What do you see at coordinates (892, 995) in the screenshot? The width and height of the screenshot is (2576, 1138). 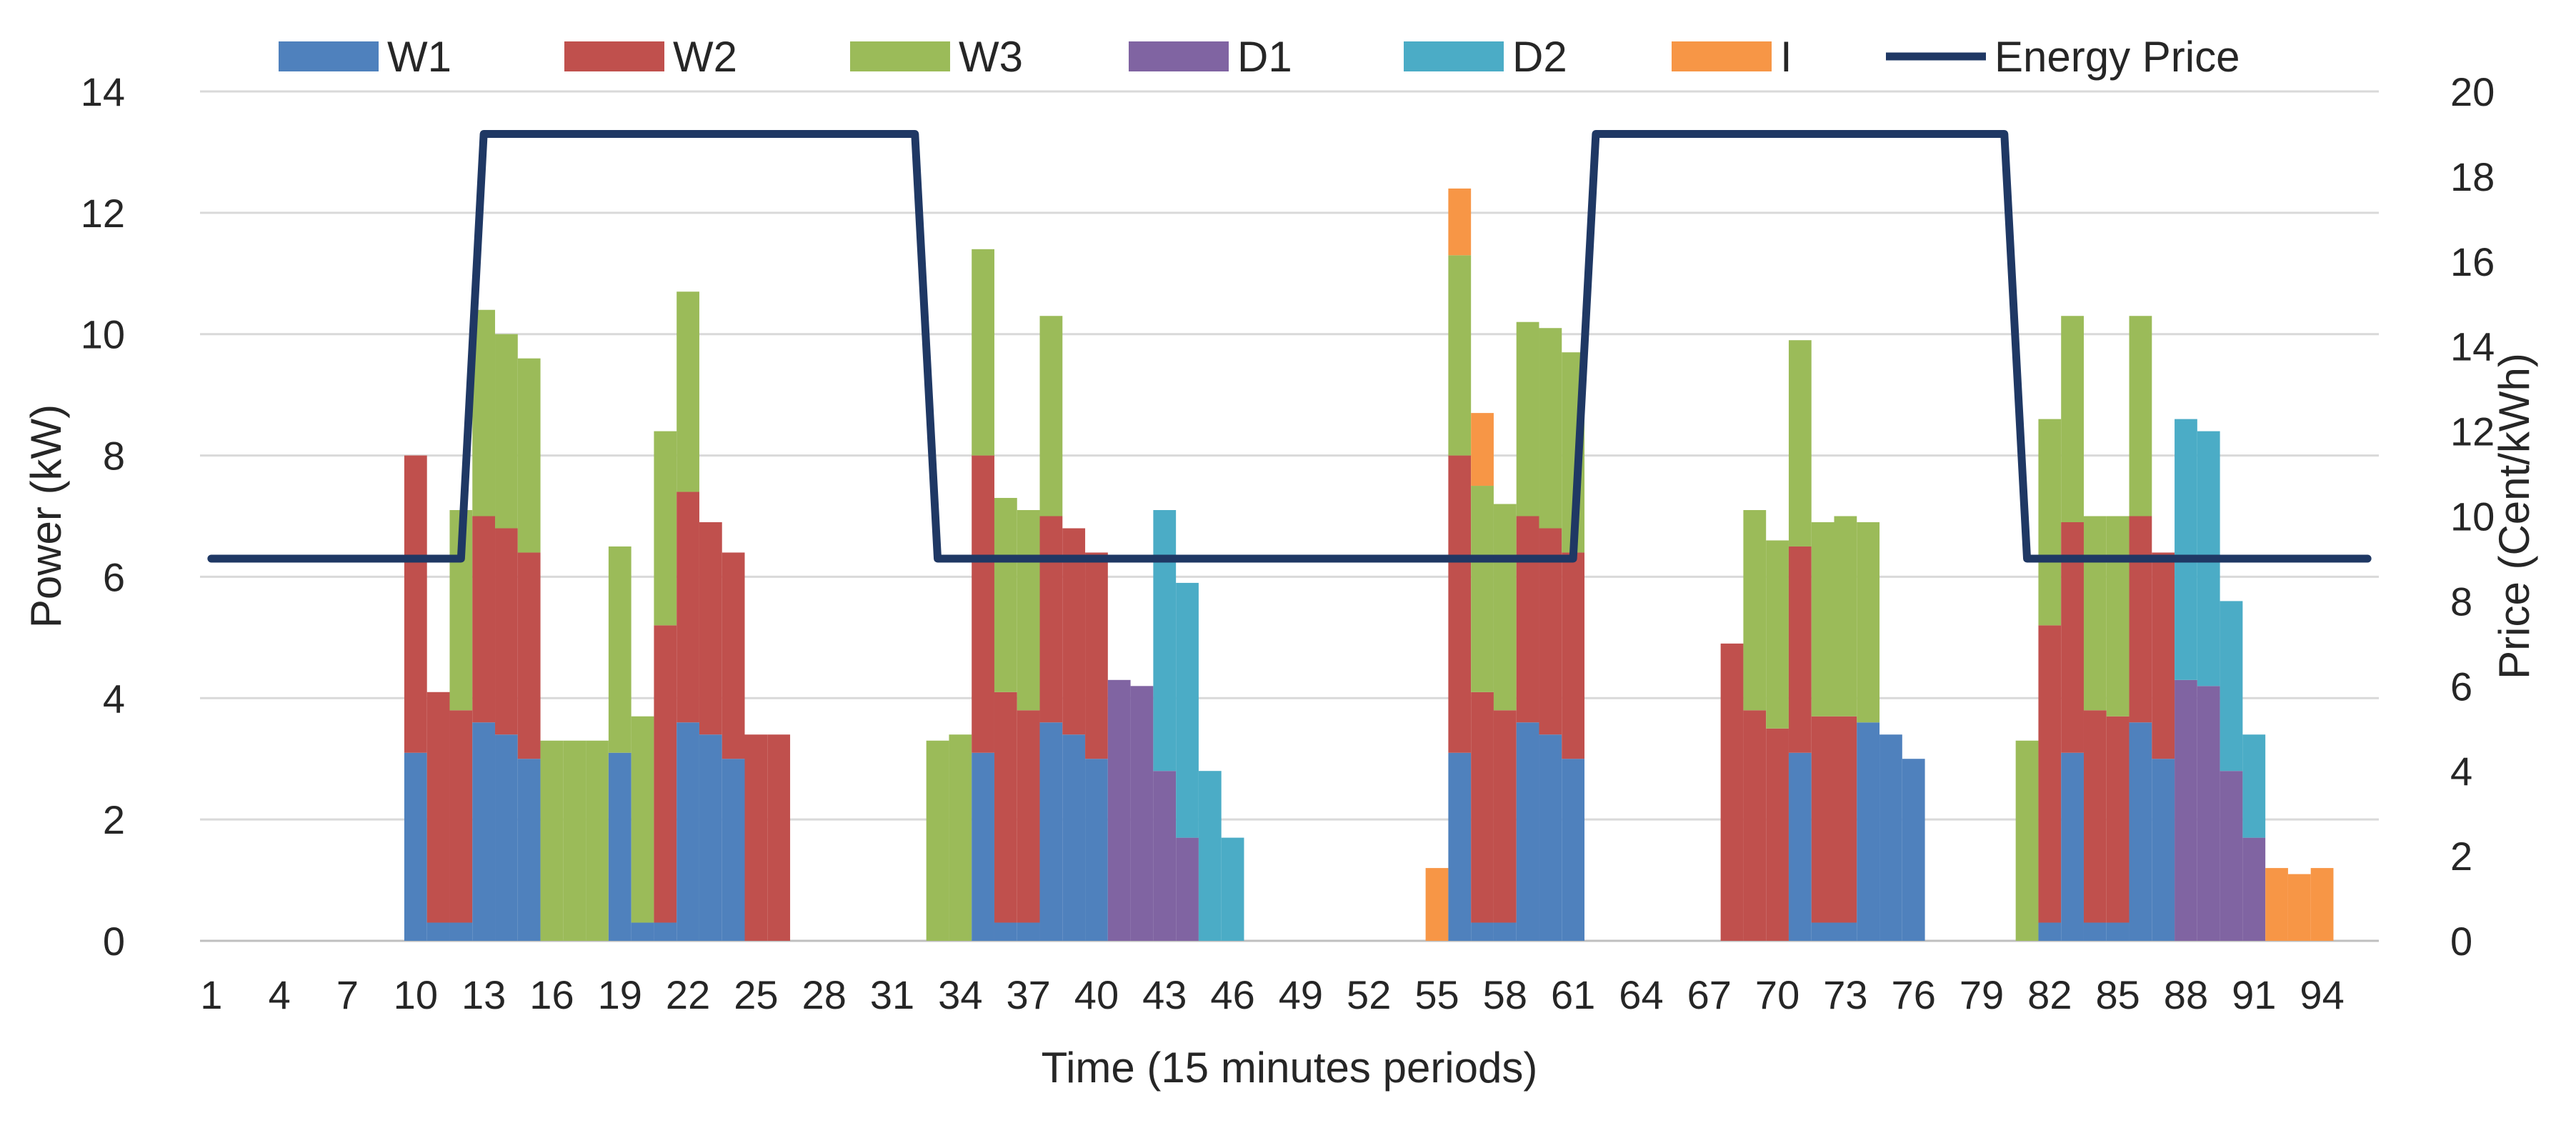 I see `x-tick-label: 31` at bounding box center [892, 995].